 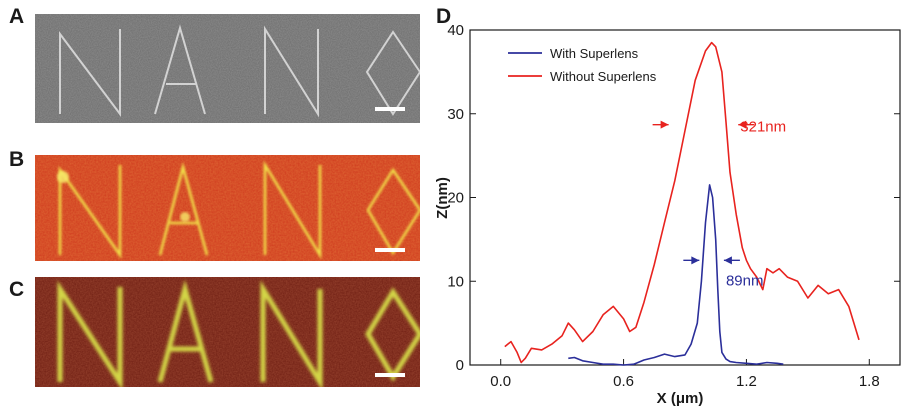 I want to click on y-tick-label: 40, so click(x=455, y=30).